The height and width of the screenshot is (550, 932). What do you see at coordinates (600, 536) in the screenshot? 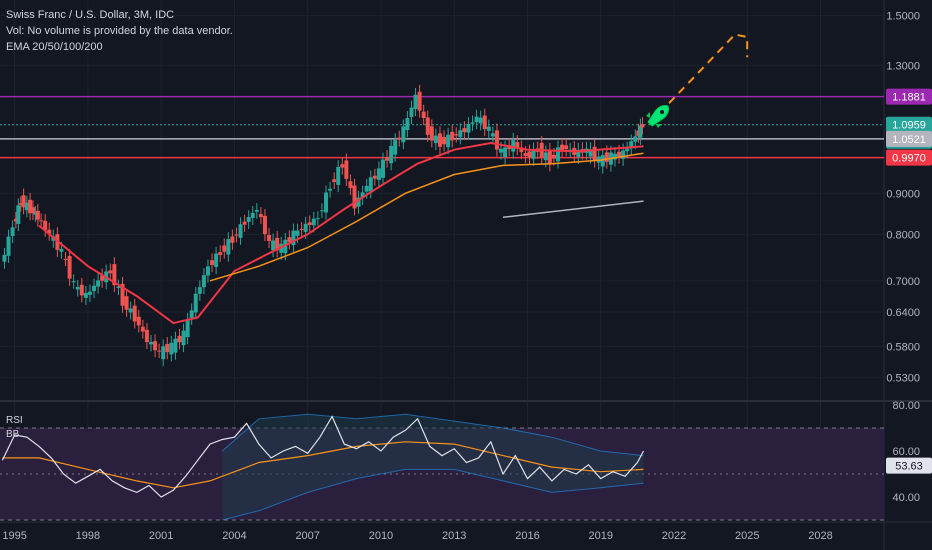
I see `x-tick-label: 2019` at bounding box center [600, 536].